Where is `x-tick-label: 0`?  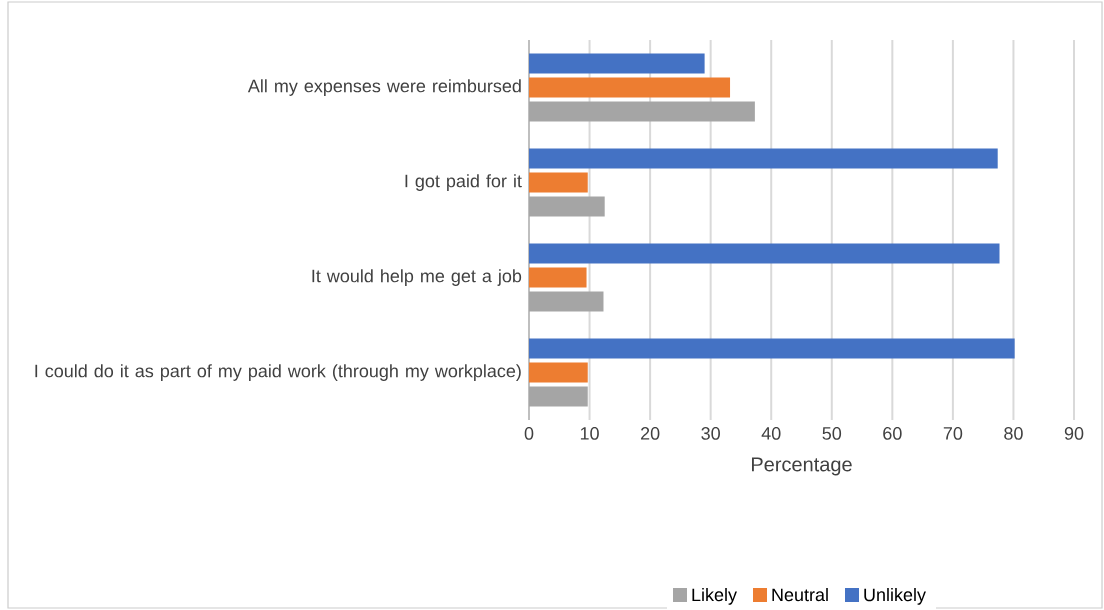
x-tick-label: 0 is located at coordinates (529, 433).